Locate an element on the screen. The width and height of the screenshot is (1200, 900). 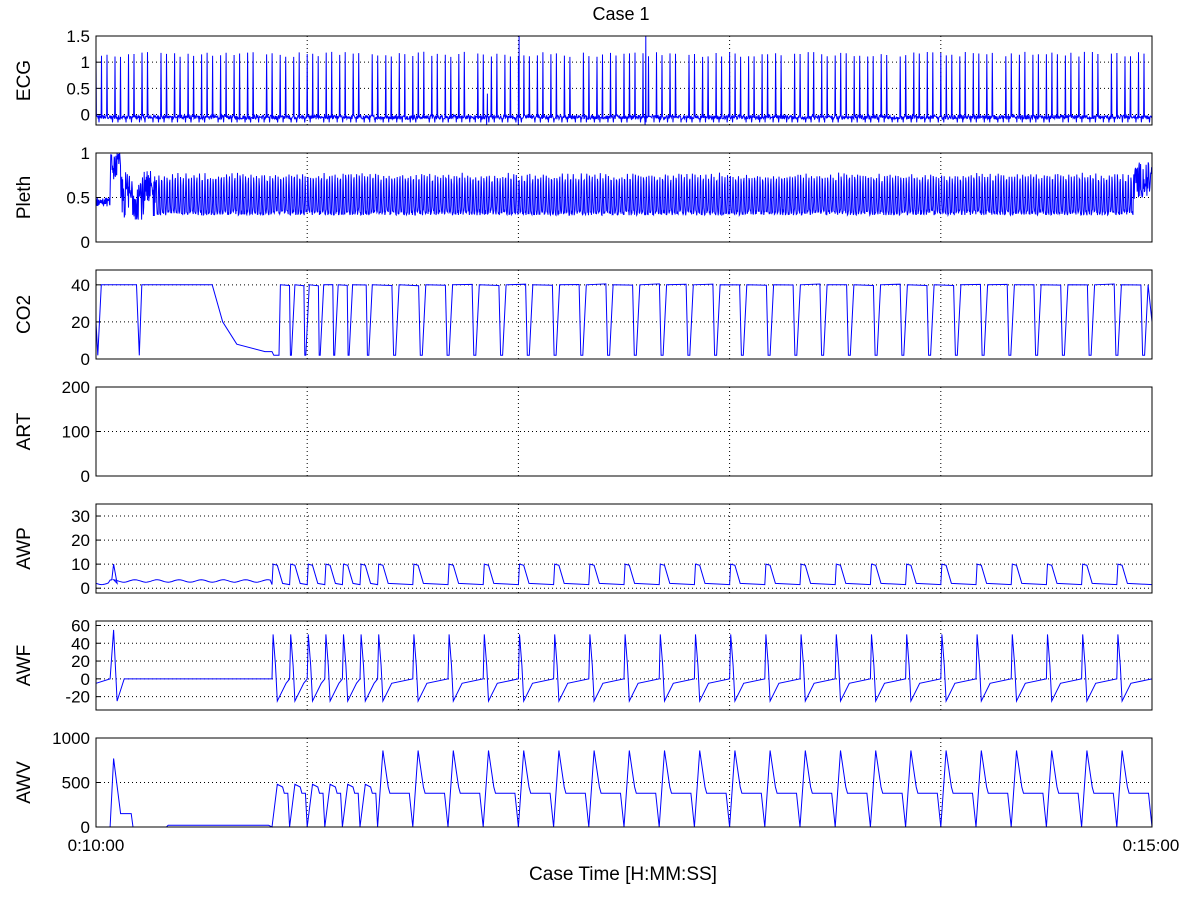
x-tick-label-end: 0:15:00 is located at coordinates (1151, 845).